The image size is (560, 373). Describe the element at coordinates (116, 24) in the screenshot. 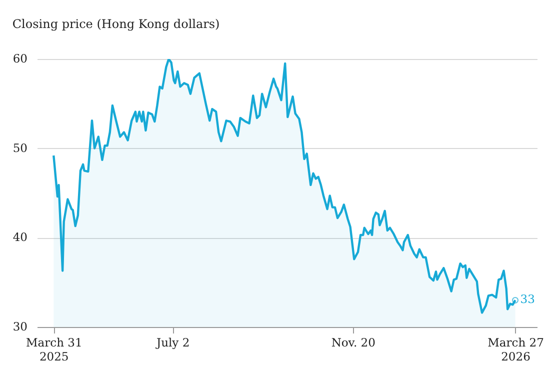

I see `chart-title: Closing price (Hong Kong dollars)` at that location.